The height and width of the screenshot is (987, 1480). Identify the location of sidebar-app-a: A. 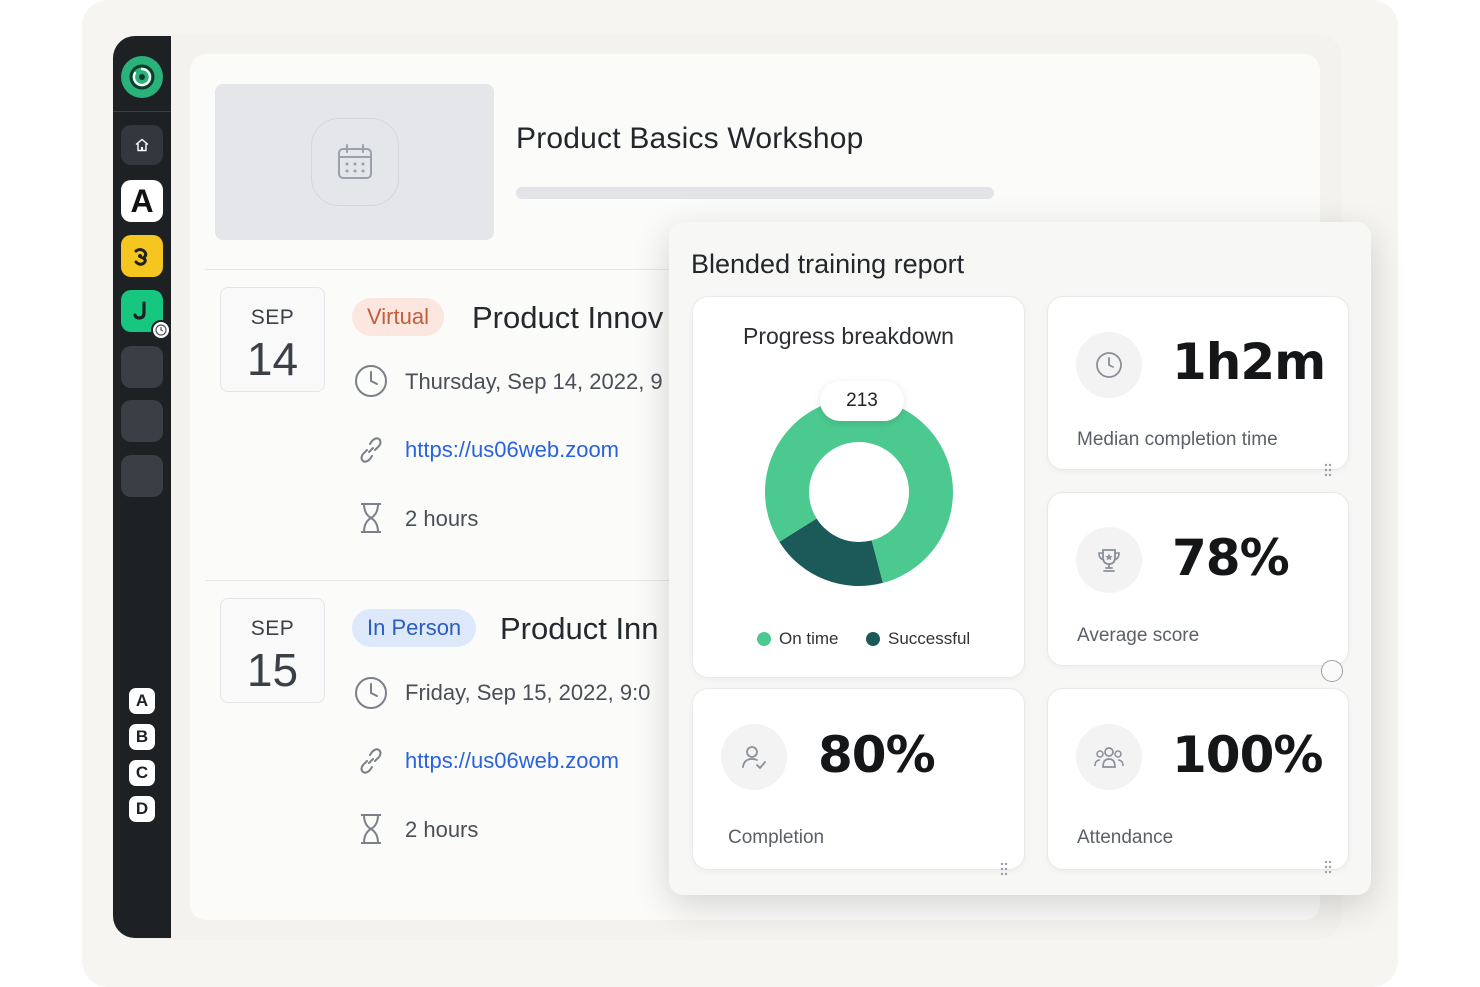
(142, 201).